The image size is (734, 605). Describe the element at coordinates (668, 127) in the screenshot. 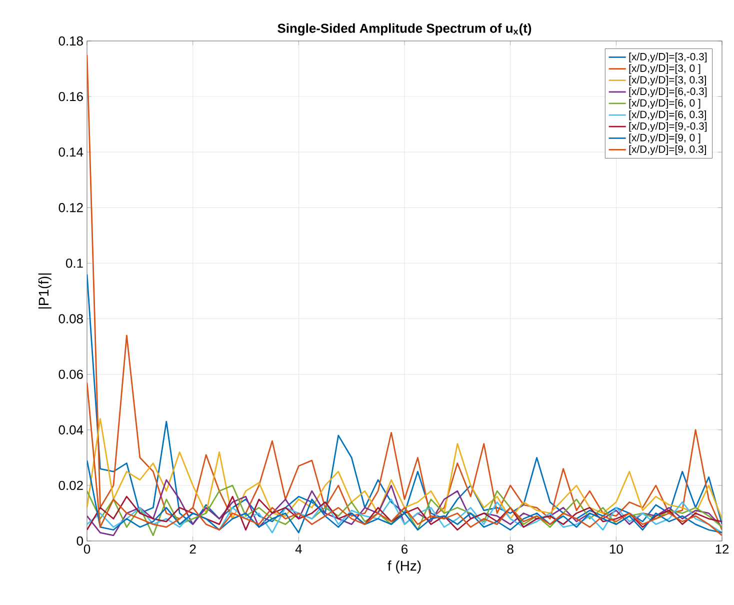

I see `legend-label: [x/D,y/D]=[9,-0.3]` at that location.